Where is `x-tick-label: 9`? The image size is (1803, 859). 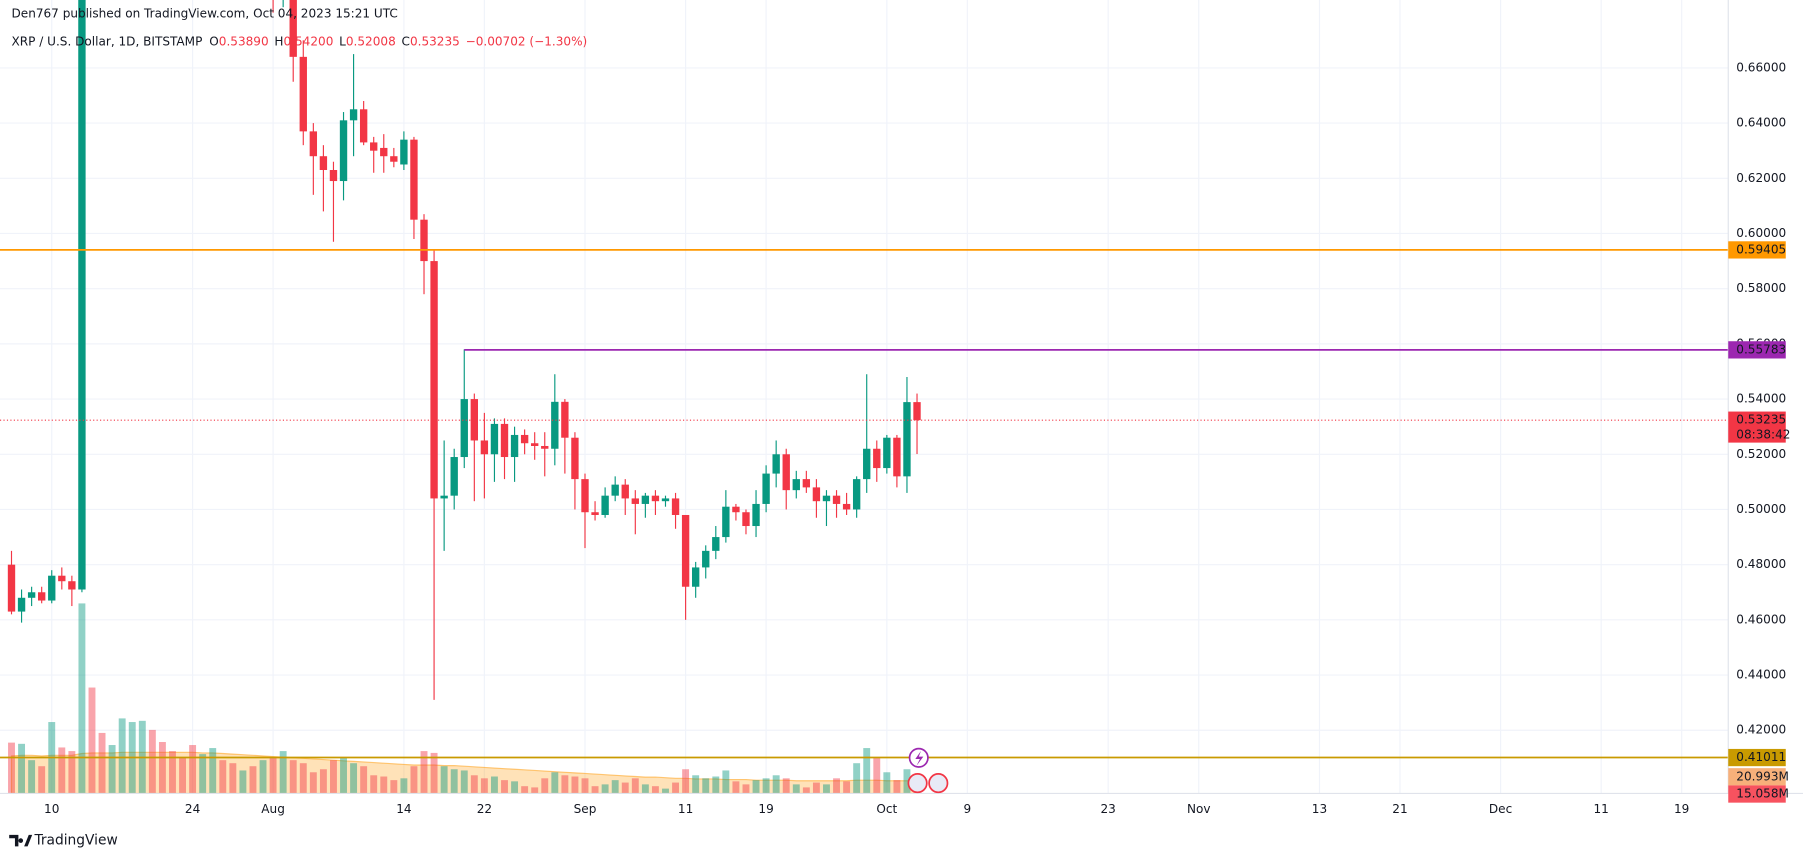 x-tick-label: 9 is located at coordinates (967, 809).